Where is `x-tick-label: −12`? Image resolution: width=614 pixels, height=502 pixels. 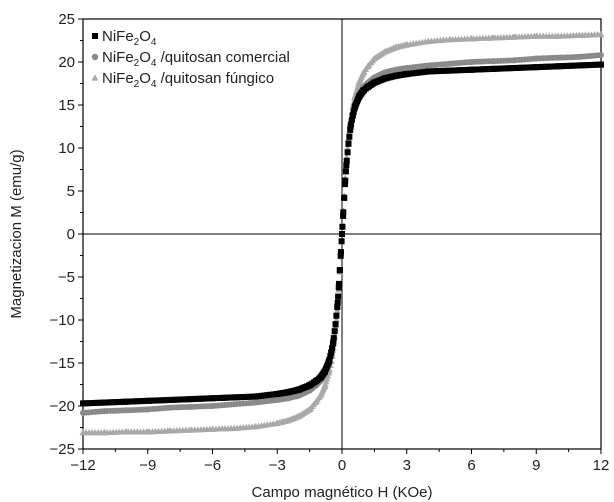
x-tick-label: −12 is located at coordinates (82, 465).